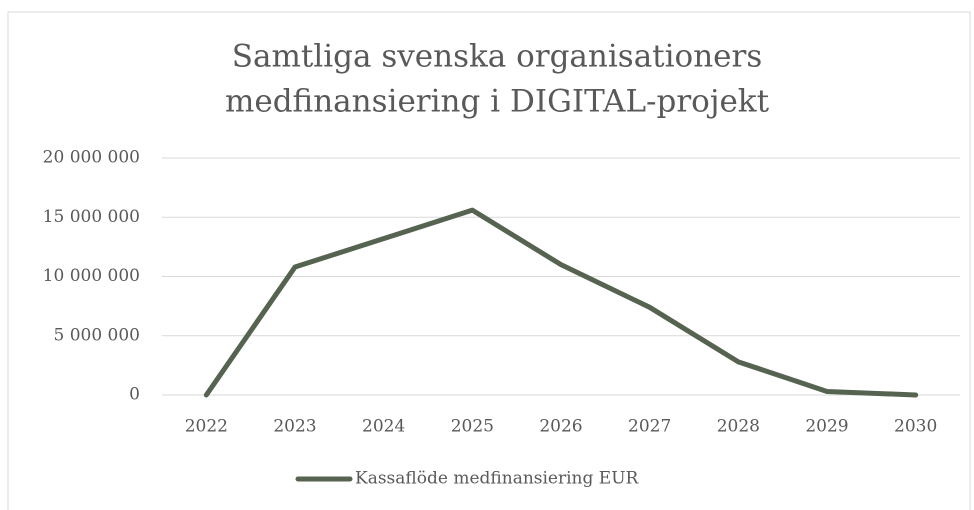 This screenshot has height=510, width=974. Describe the element at coordinates (91, 217) in the screenshot. I see `y-tick-label: 15 000 000` at that location.